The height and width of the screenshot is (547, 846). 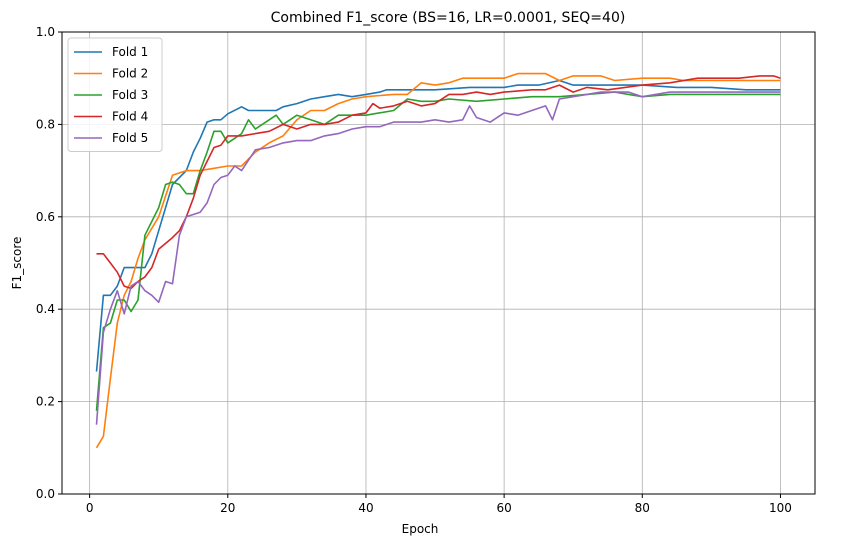 I want to click on legend: Fold 1 Fold 2 Fold 3 Fold 4 Fold 5, so click(x=115, y=94).